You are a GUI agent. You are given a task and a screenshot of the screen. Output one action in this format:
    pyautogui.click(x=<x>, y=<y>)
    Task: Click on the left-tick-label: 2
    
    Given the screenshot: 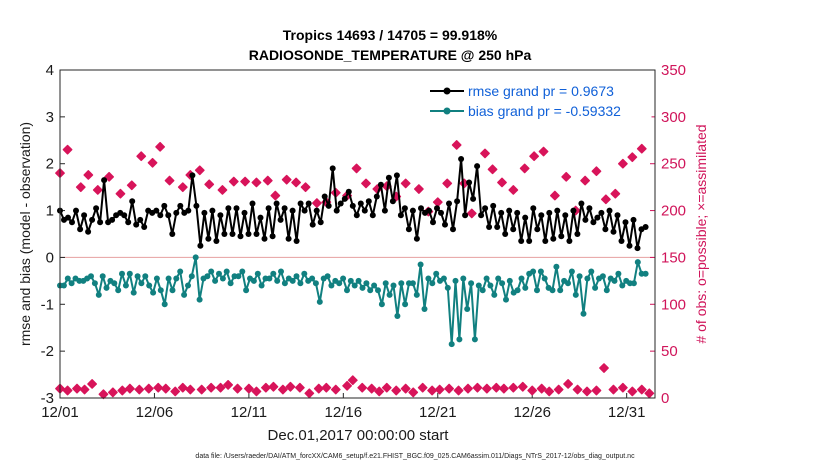 What is the action you would take?
    pyautogui.click(x=50, y=164)
    